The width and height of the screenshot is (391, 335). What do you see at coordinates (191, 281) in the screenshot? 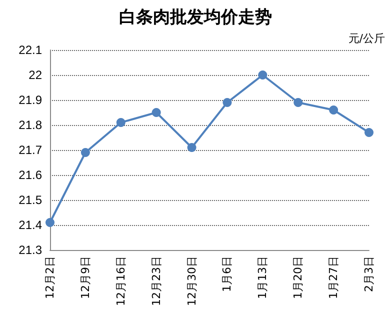
I see `x-tick-label: 12月30日` at bounding box center [191, 281].